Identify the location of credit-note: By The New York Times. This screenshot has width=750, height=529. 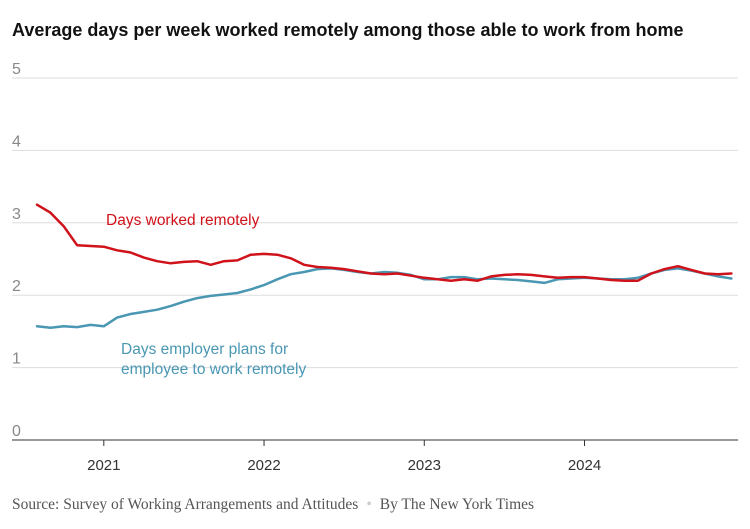
(457, 504).